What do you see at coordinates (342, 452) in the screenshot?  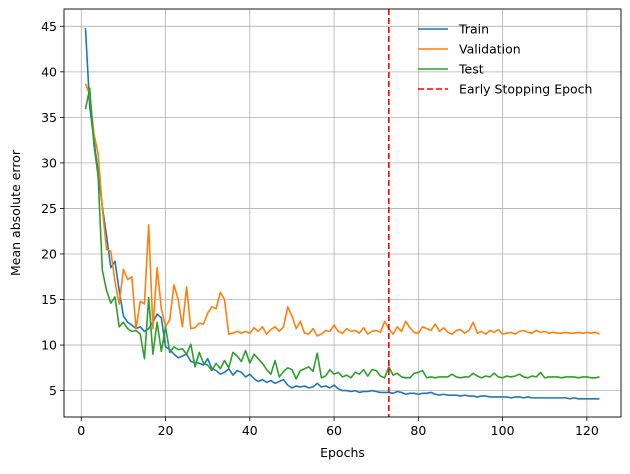 I see `x-axis-label: Epochs` at bounding box center [342, 452].